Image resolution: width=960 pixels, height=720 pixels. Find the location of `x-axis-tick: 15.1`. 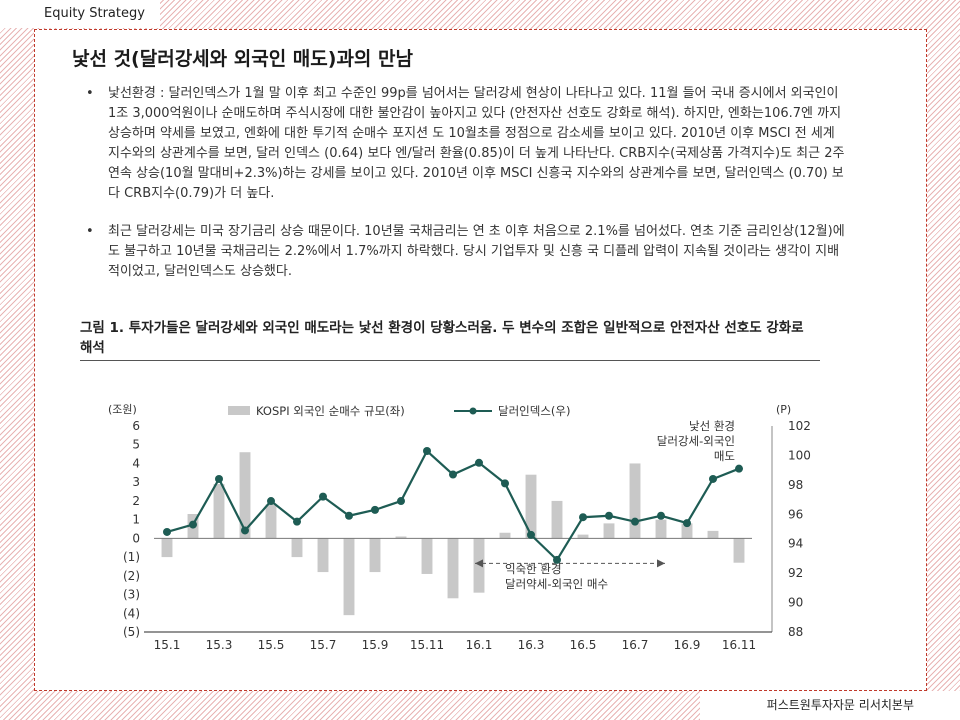

x-axis-tick: 15.1 is located at coordinates (167, 645).